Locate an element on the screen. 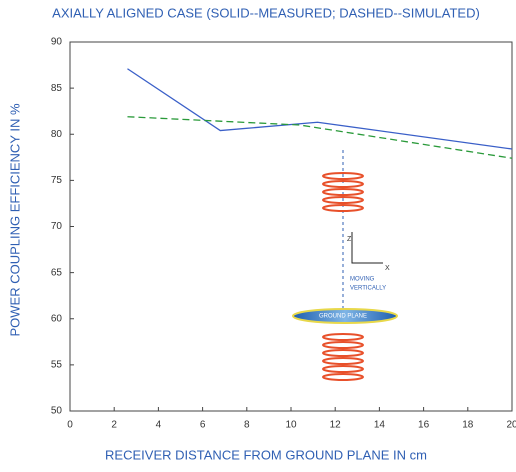 Image resolution: width=516 pixels, height=472 pixels. x-tick-label: 12 is located at coordinates (336, 425).